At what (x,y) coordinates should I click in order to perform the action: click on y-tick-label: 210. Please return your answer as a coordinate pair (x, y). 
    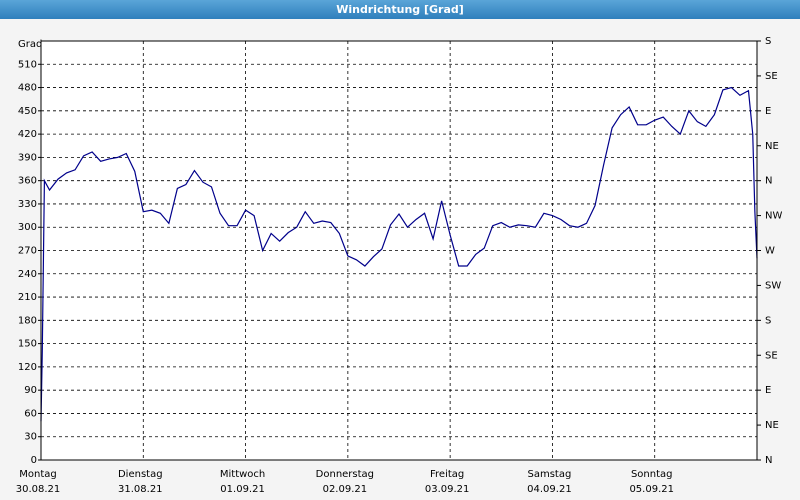
    Looking at the image, I should click on (27, 297).